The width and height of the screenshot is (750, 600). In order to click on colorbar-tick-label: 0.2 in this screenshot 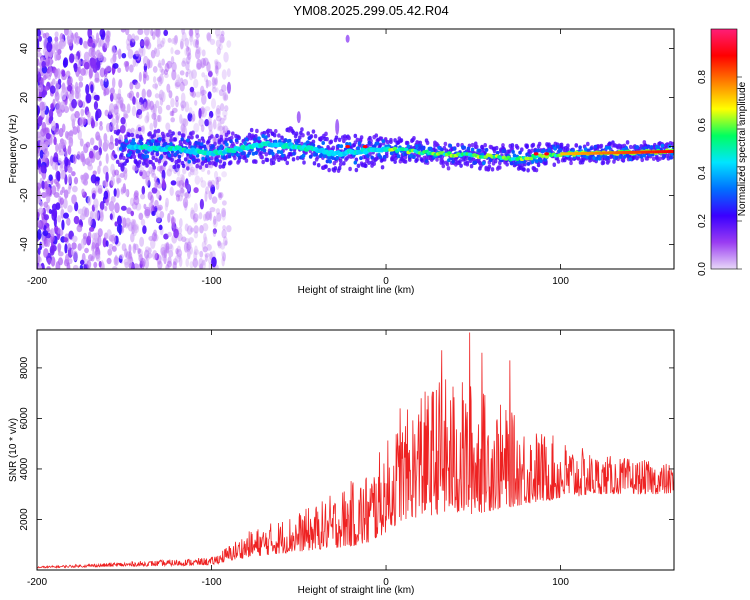, I will do `click(702, 221)`.